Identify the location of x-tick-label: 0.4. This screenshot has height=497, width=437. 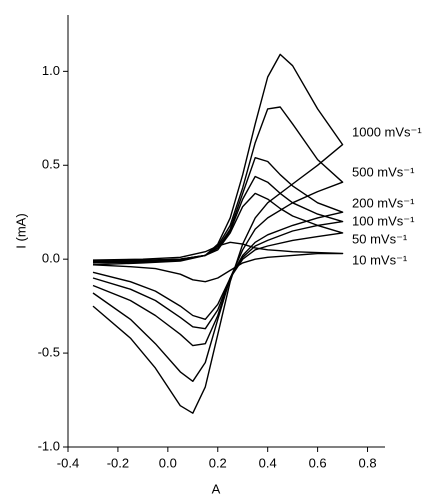
(268, 462).